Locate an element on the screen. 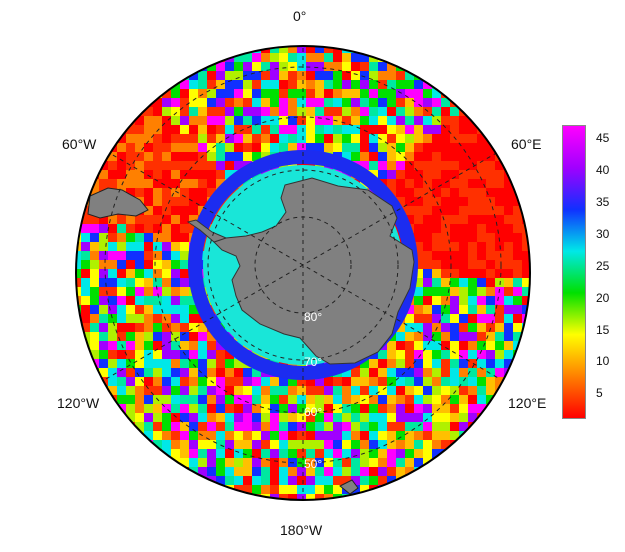 This screenshot has width=625, height=552. colorbar-tick-label: 20 is located at coordinates (603, 297).